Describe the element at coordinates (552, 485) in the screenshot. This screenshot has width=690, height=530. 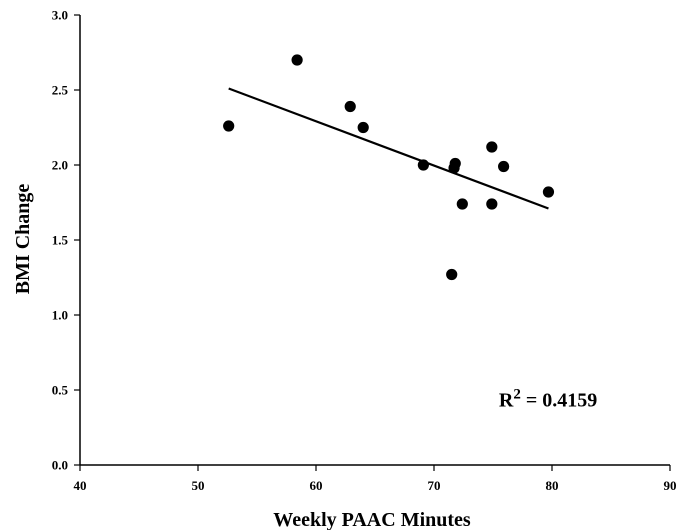
I see `x-tick-label: 80` at that location.